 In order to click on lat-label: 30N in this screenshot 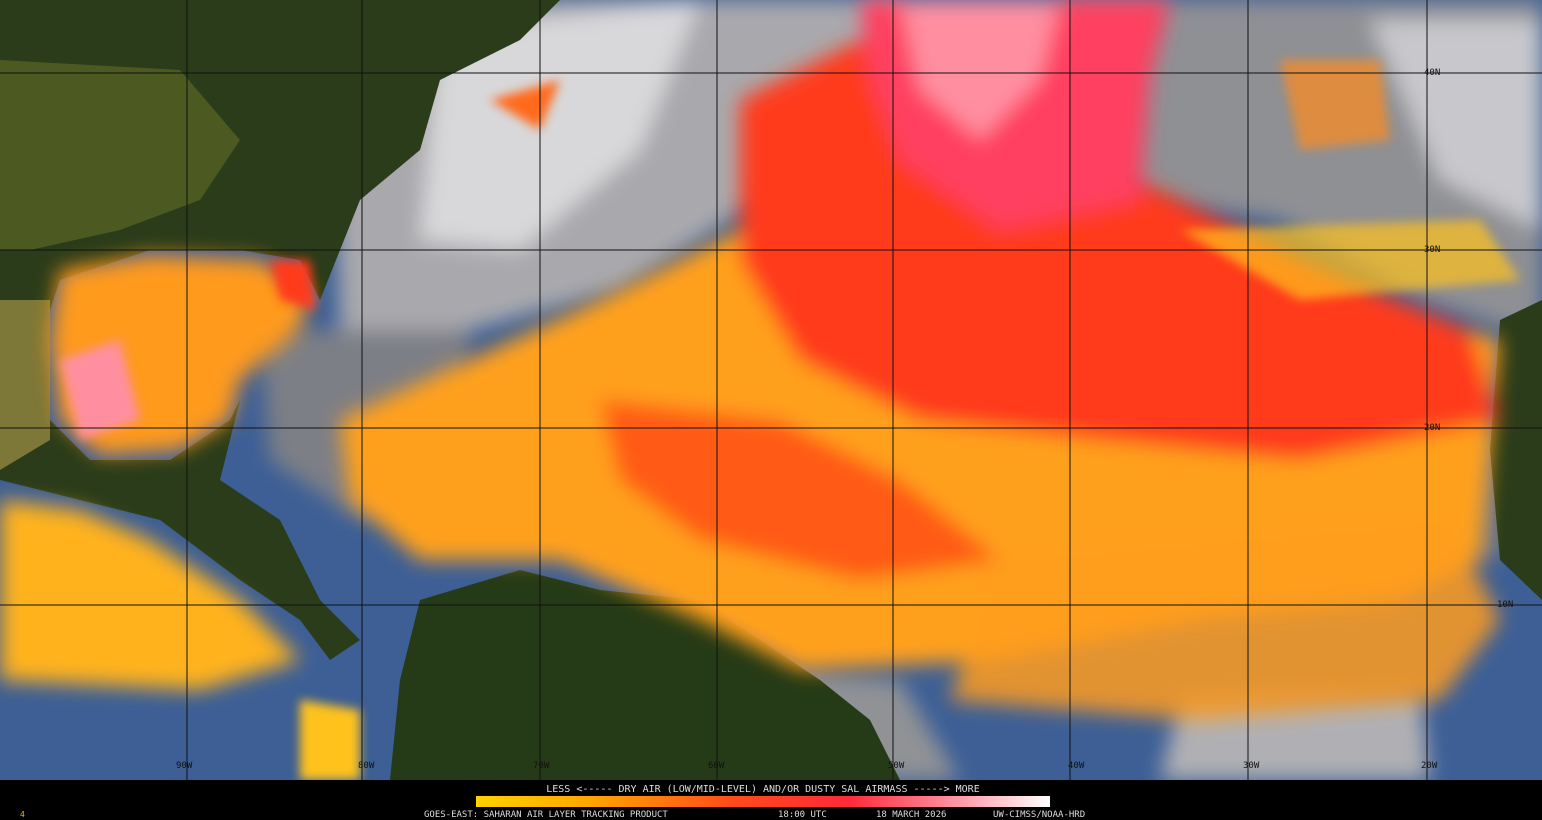, I will do `click(1432, 250)`.